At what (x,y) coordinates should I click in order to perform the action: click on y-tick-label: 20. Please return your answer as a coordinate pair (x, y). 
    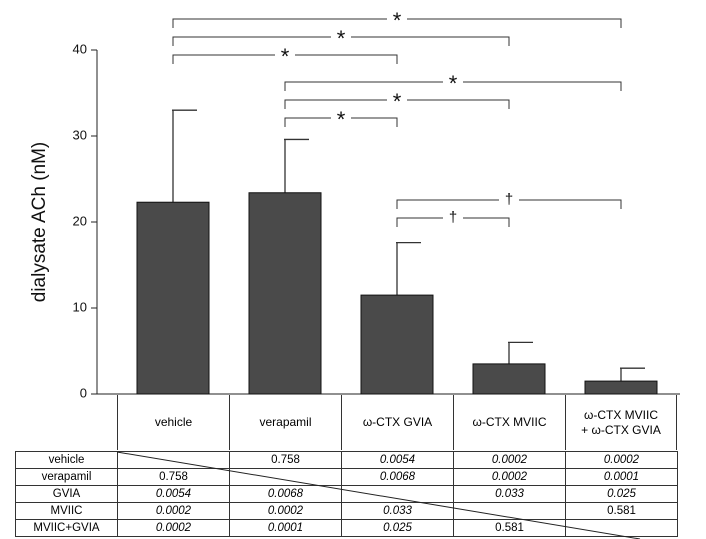
    Looking at the image, I should click on (80, 220).